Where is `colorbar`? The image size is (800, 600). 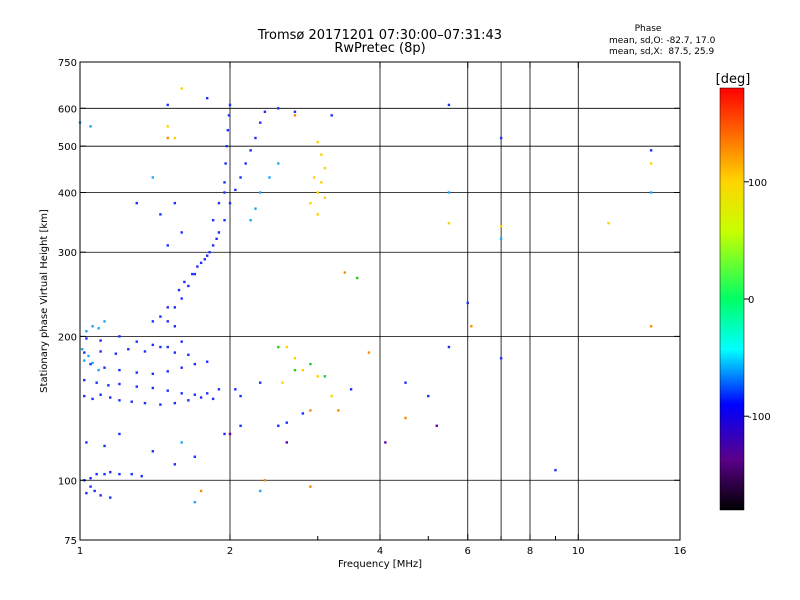 colorbar is located at coordinates (732, 299).